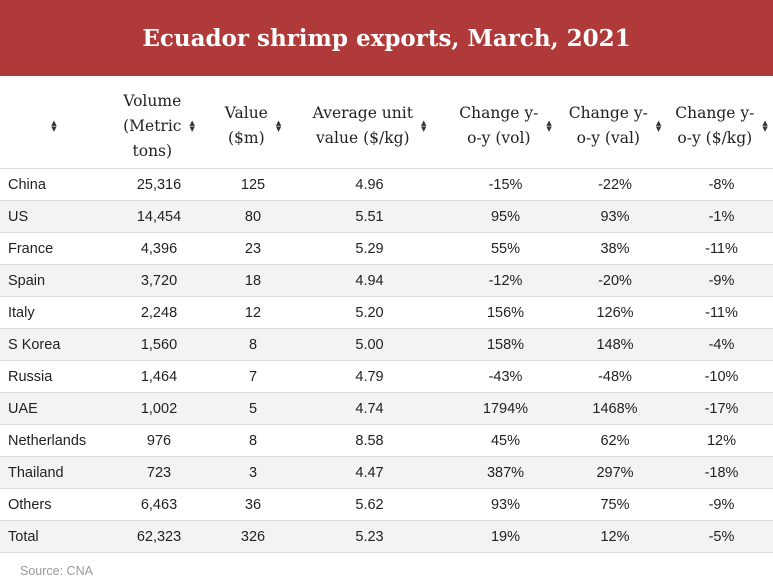  I want to click on cell-change-val: 297%, so click(615, 472).